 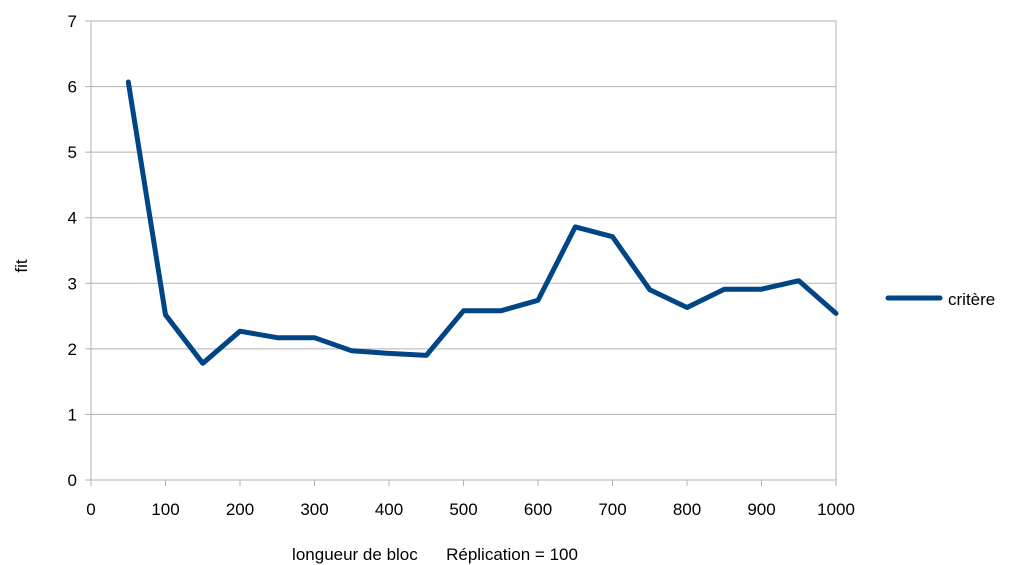 What do you see at coordinates (72, 218) in the screenshot?
I see `y-tick-label-4: 4` at bounding box center [72, 218].